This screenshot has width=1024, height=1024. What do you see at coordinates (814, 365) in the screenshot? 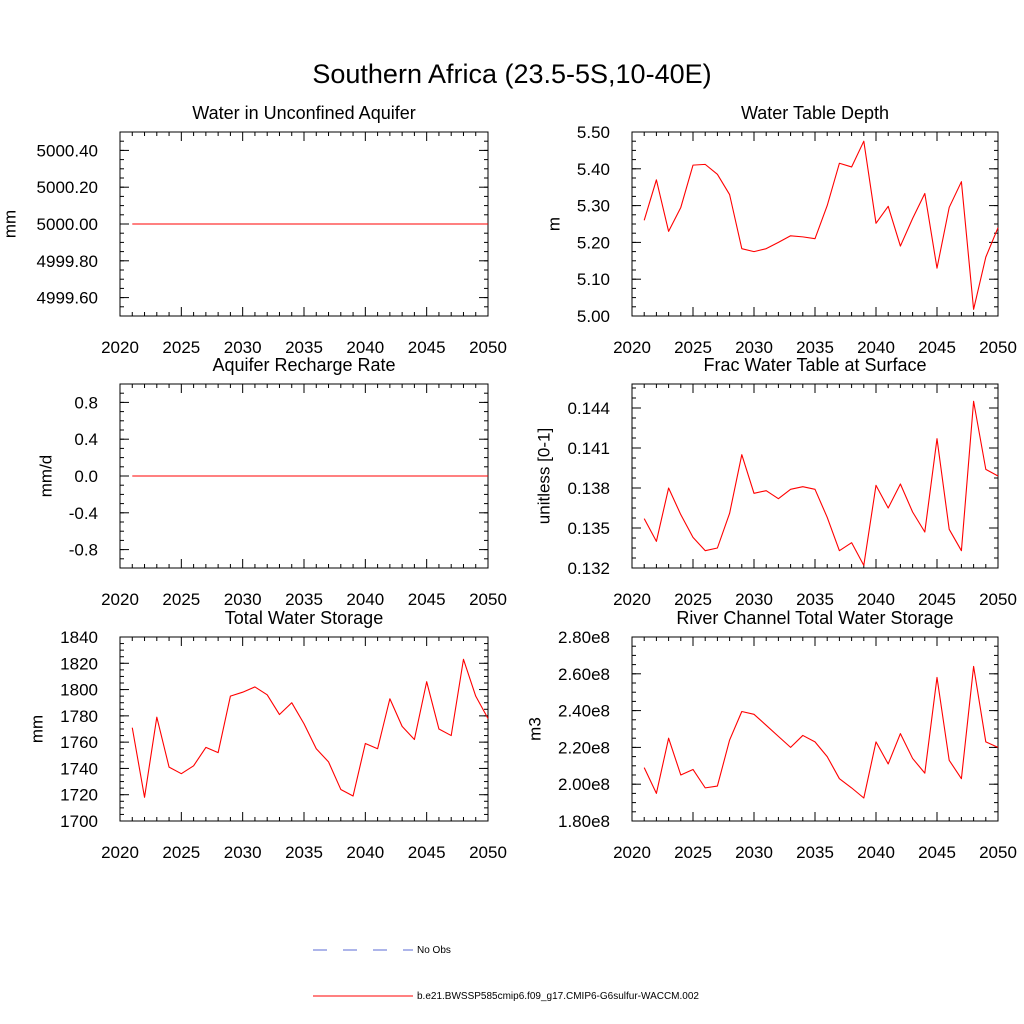
I see `panel-title: Frac Water Table at Surface` at bounding box center [814, 365].